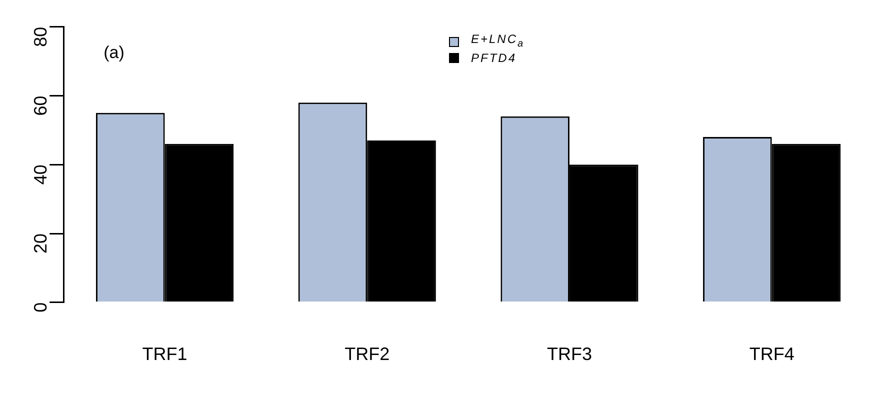 The height and width of the screenshot is (416, 881). Describe the element at coordinates (498, 42) in the screenshot. I see `legend-label: E+LNC$_{a}$` at that location.